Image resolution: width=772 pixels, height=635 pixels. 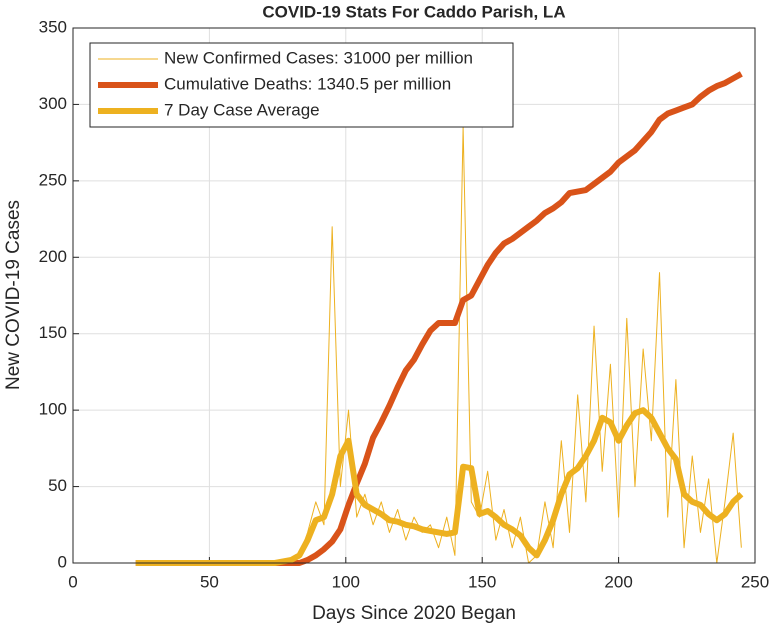 What do you see at coordinates (413, 11) in the screenshot?
I see `chart-title: COVID-19 Stats For Caddo Parish, LA` at bounding box center [413, 11].